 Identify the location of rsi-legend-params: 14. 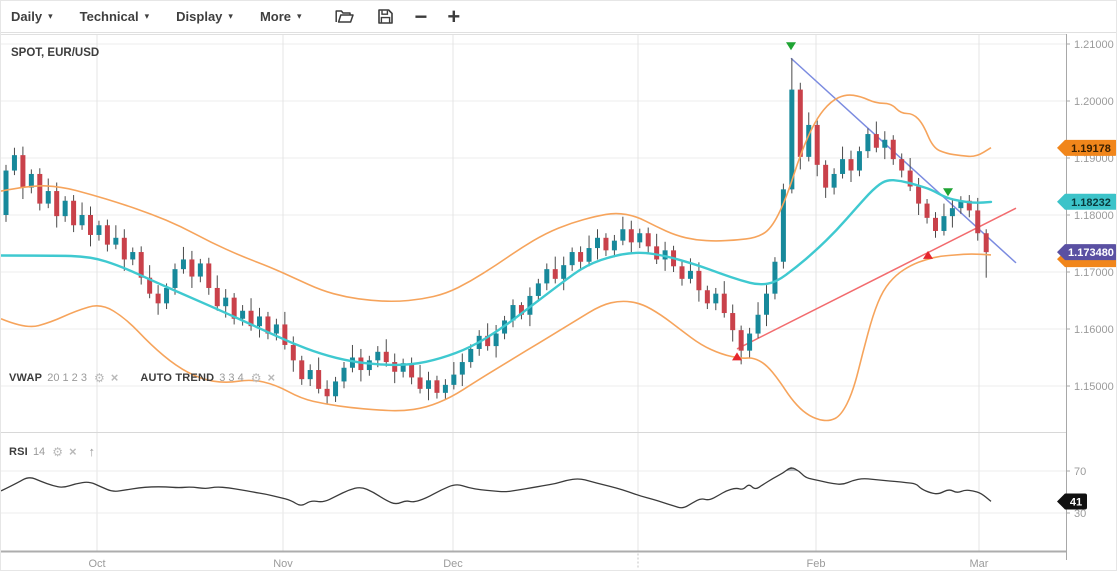
(39, 451).